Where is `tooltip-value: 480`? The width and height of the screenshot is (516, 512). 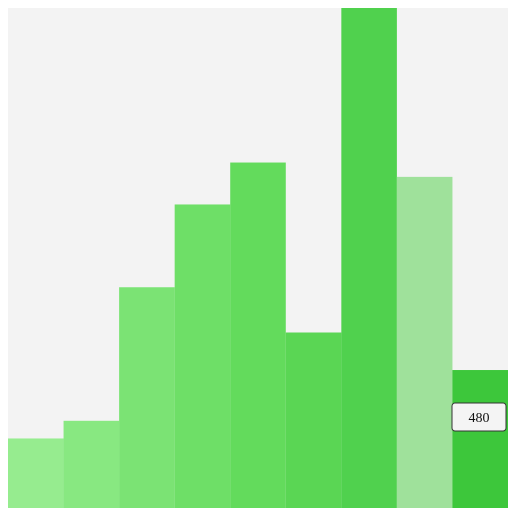 tooltip-value: 480 is located at coordinates (479, 418).